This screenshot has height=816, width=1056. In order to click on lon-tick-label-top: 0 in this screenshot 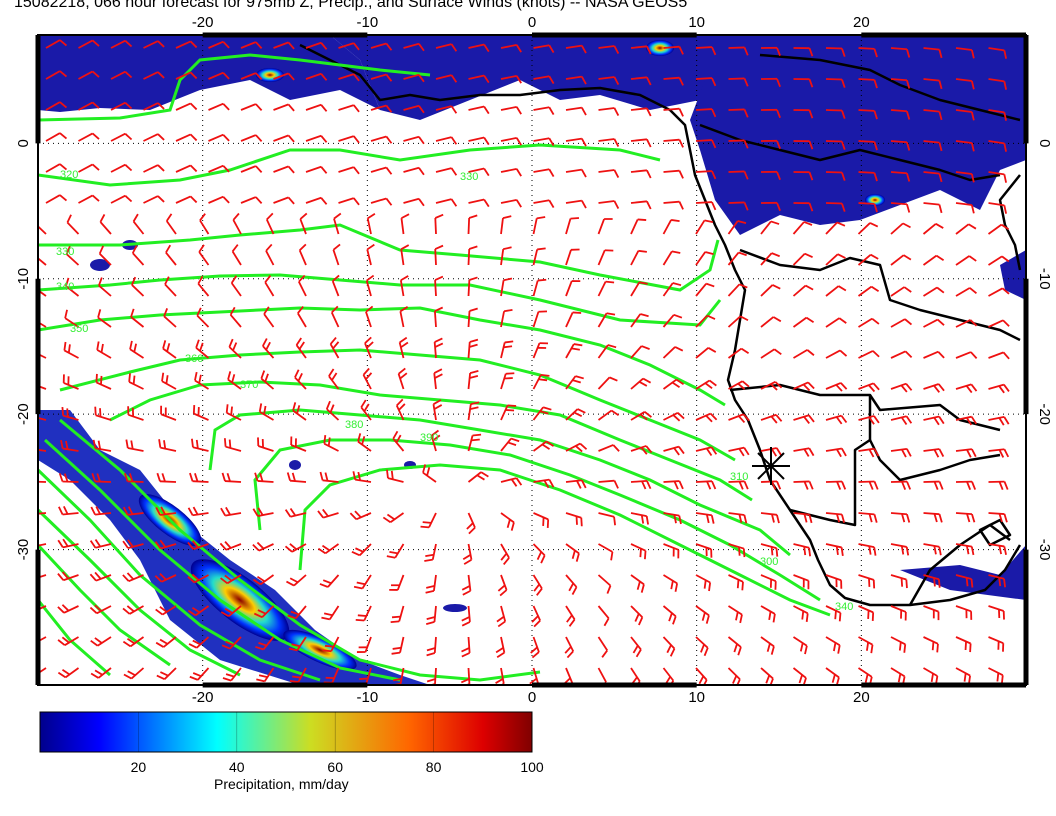, I will do `click(532, 22)`.